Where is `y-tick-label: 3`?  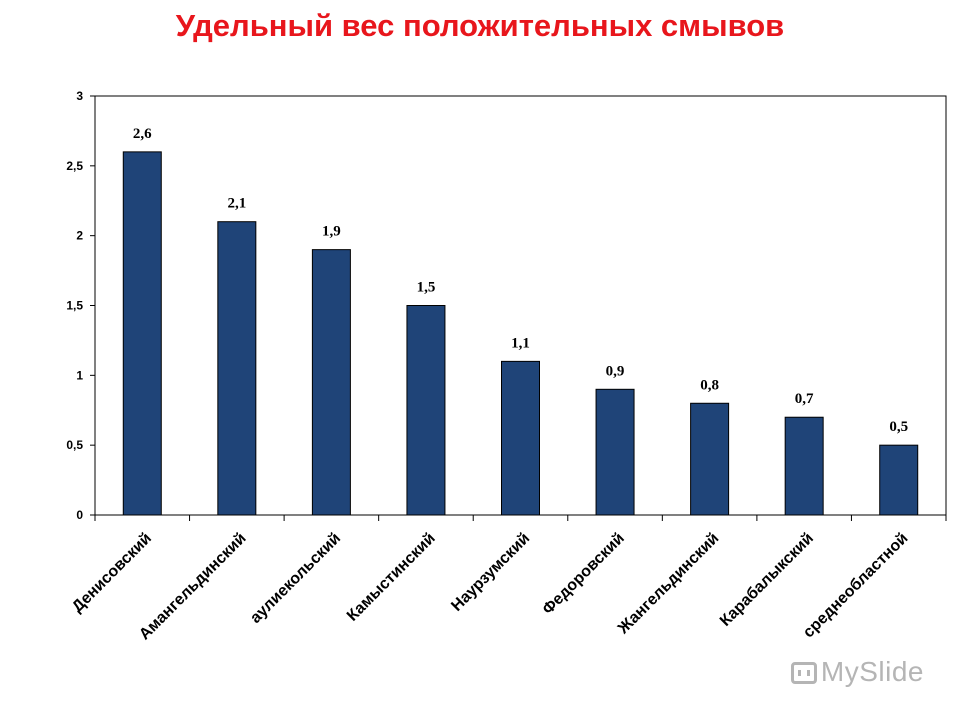
y-tick-label: 3 is located at coordinates (79, 96).